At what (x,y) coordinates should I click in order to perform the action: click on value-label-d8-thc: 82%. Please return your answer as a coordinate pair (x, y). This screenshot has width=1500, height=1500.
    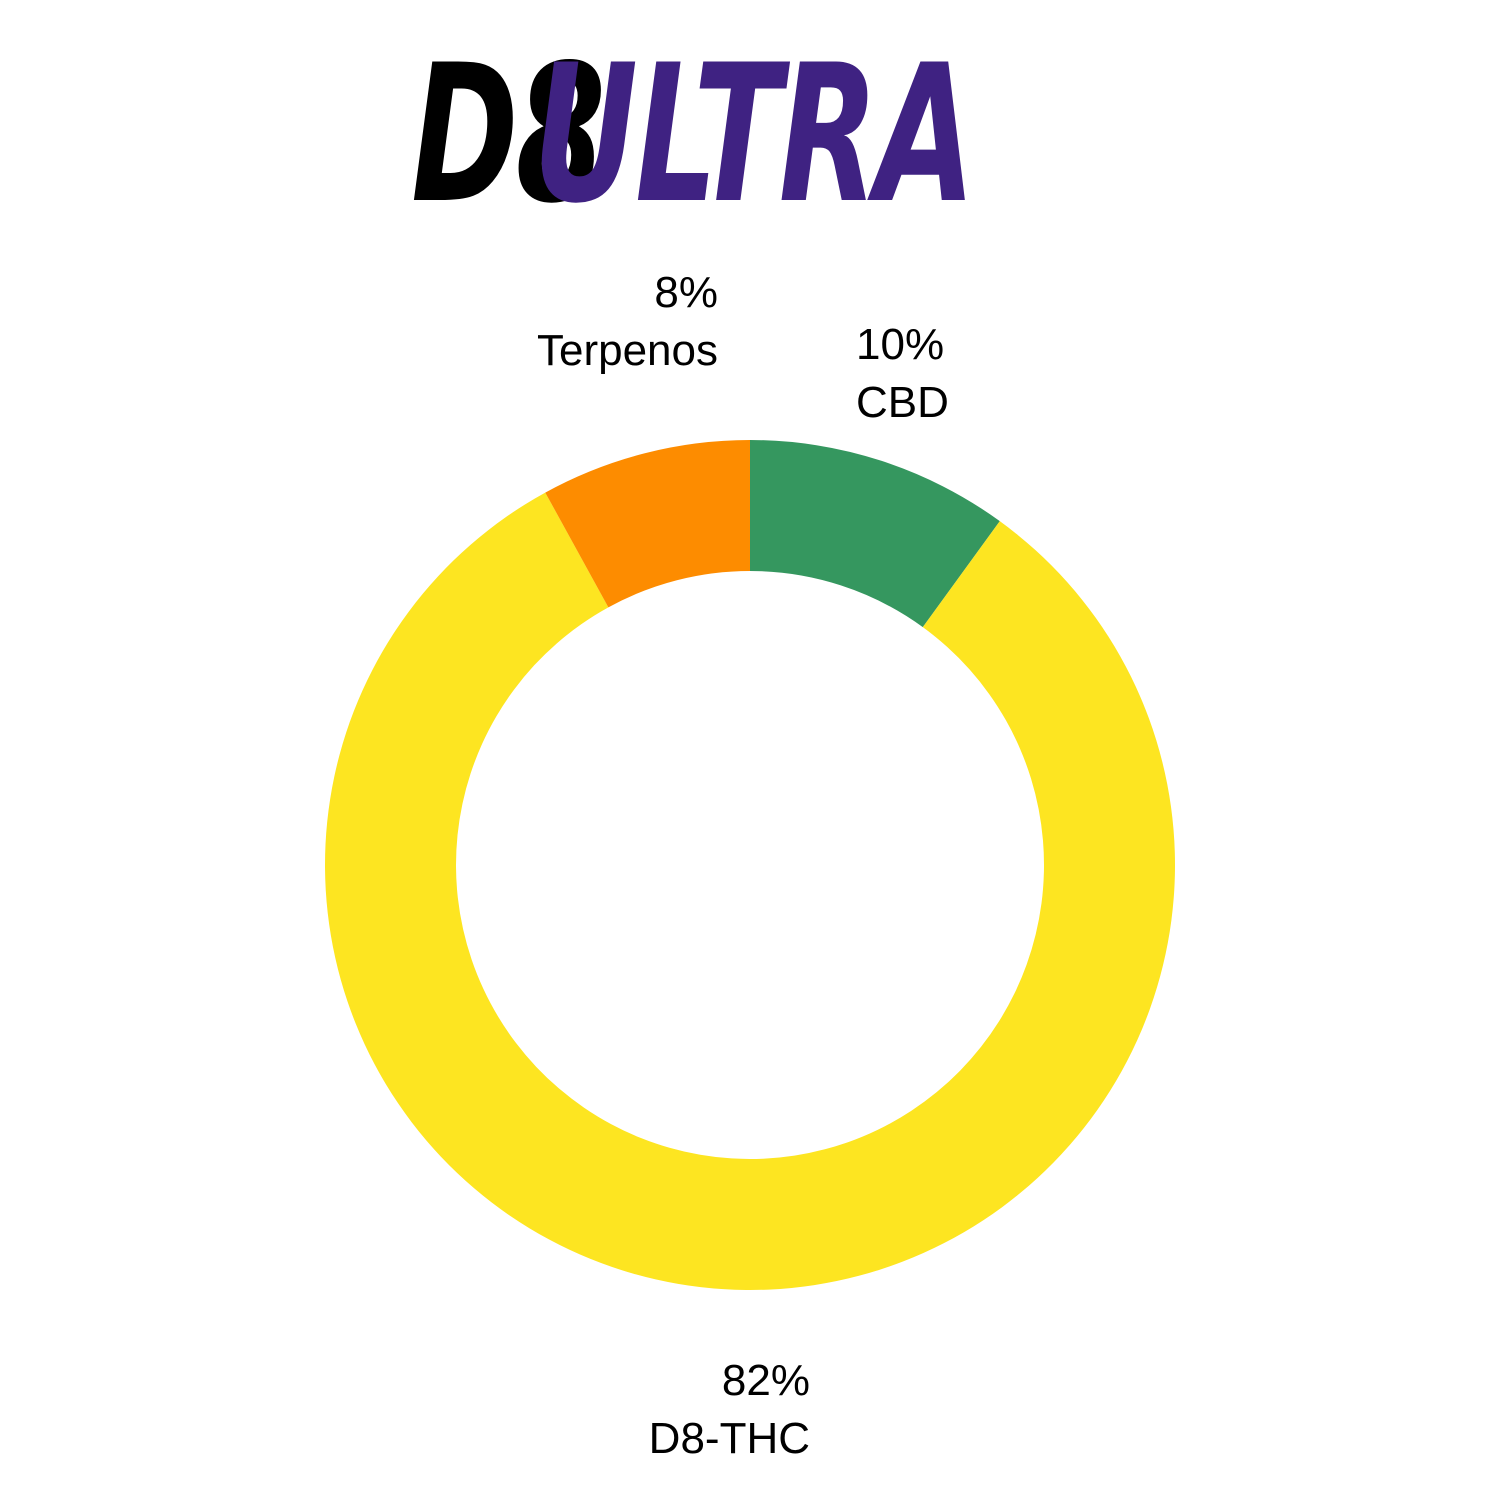
    Looking at the image, I should click on (765, 1380).